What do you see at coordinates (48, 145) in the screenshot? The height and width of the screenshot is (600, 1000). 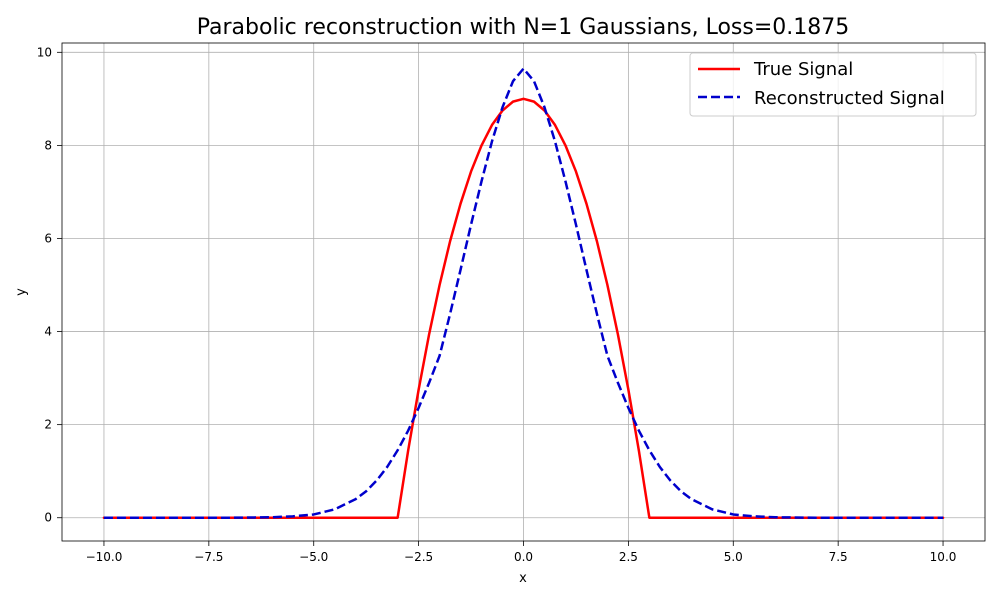 I see `y-tick-label: 8` at bounding box center [48, 145].